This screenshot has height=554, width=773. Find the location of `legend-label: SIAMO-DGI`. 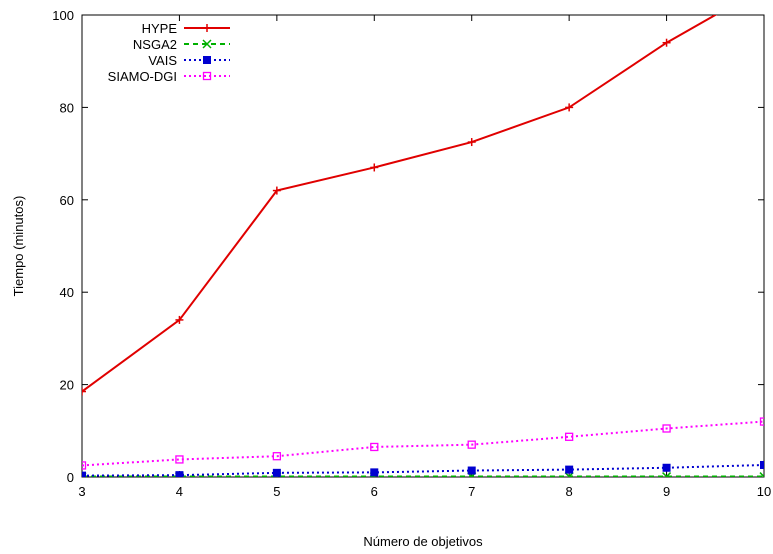

legend-label: SIAMO-DGI is located at coordinates (142, 76).